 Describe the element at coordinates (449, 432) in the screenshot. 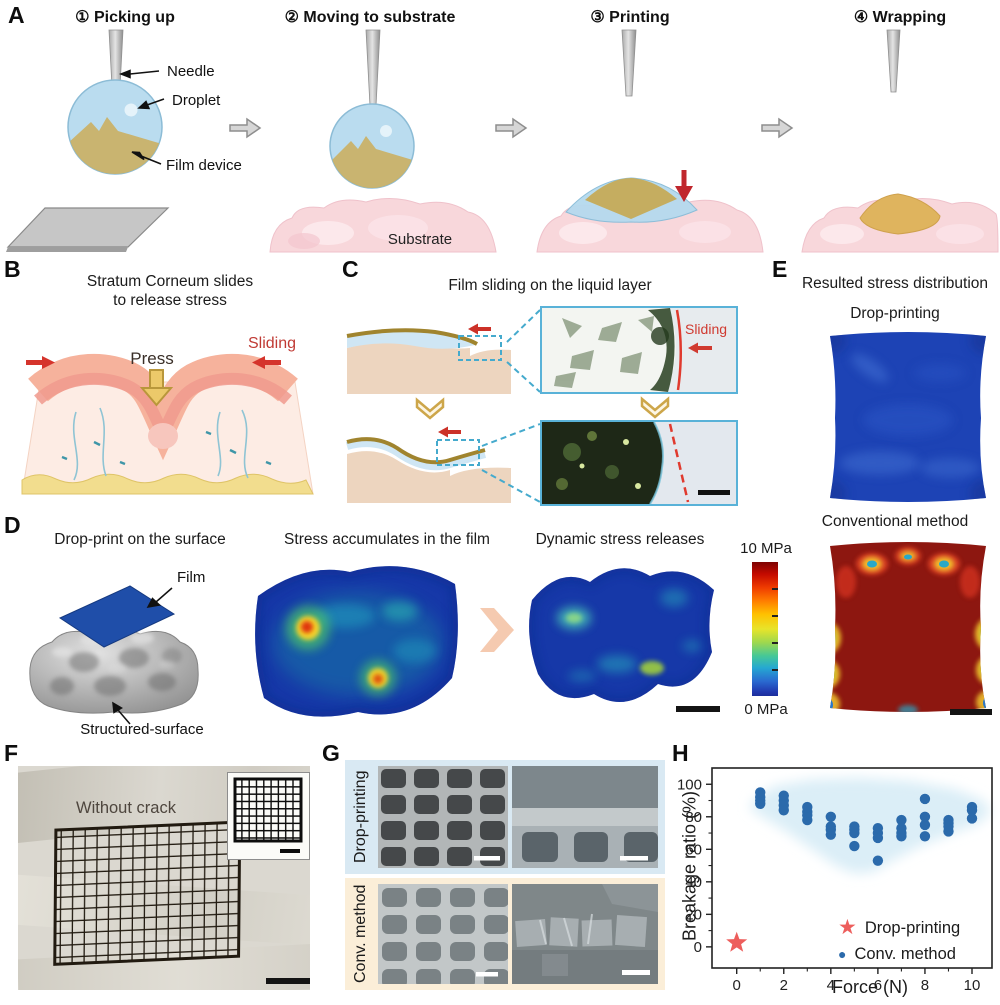

I see `slide-arrow-icon` at that location.